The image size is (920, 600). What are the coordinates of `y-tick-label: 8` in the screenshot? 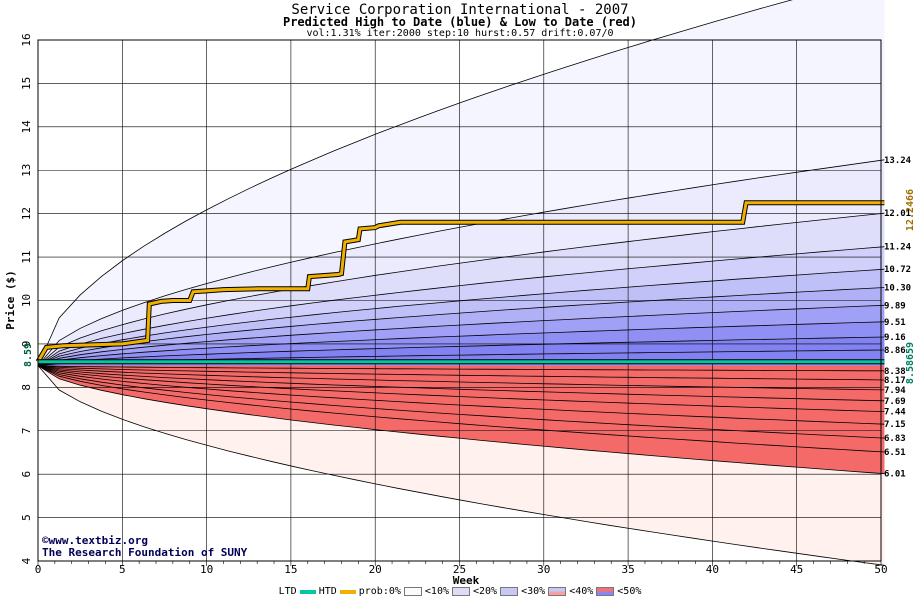 It's located at (26, 387).